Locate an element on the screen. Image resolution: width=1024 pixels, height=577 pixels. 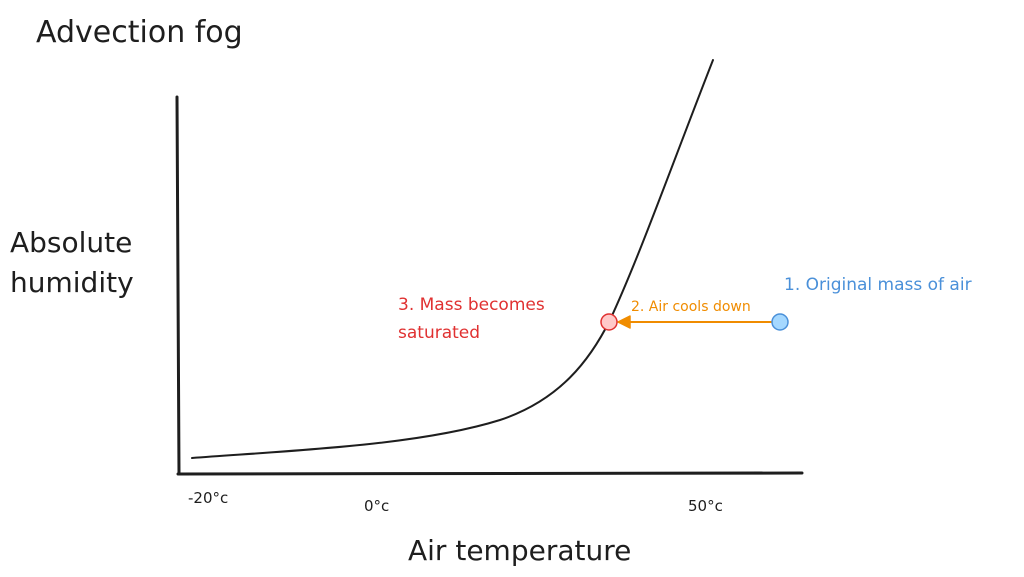
original-mass-marker-icon is located at coordinates (780, 322).